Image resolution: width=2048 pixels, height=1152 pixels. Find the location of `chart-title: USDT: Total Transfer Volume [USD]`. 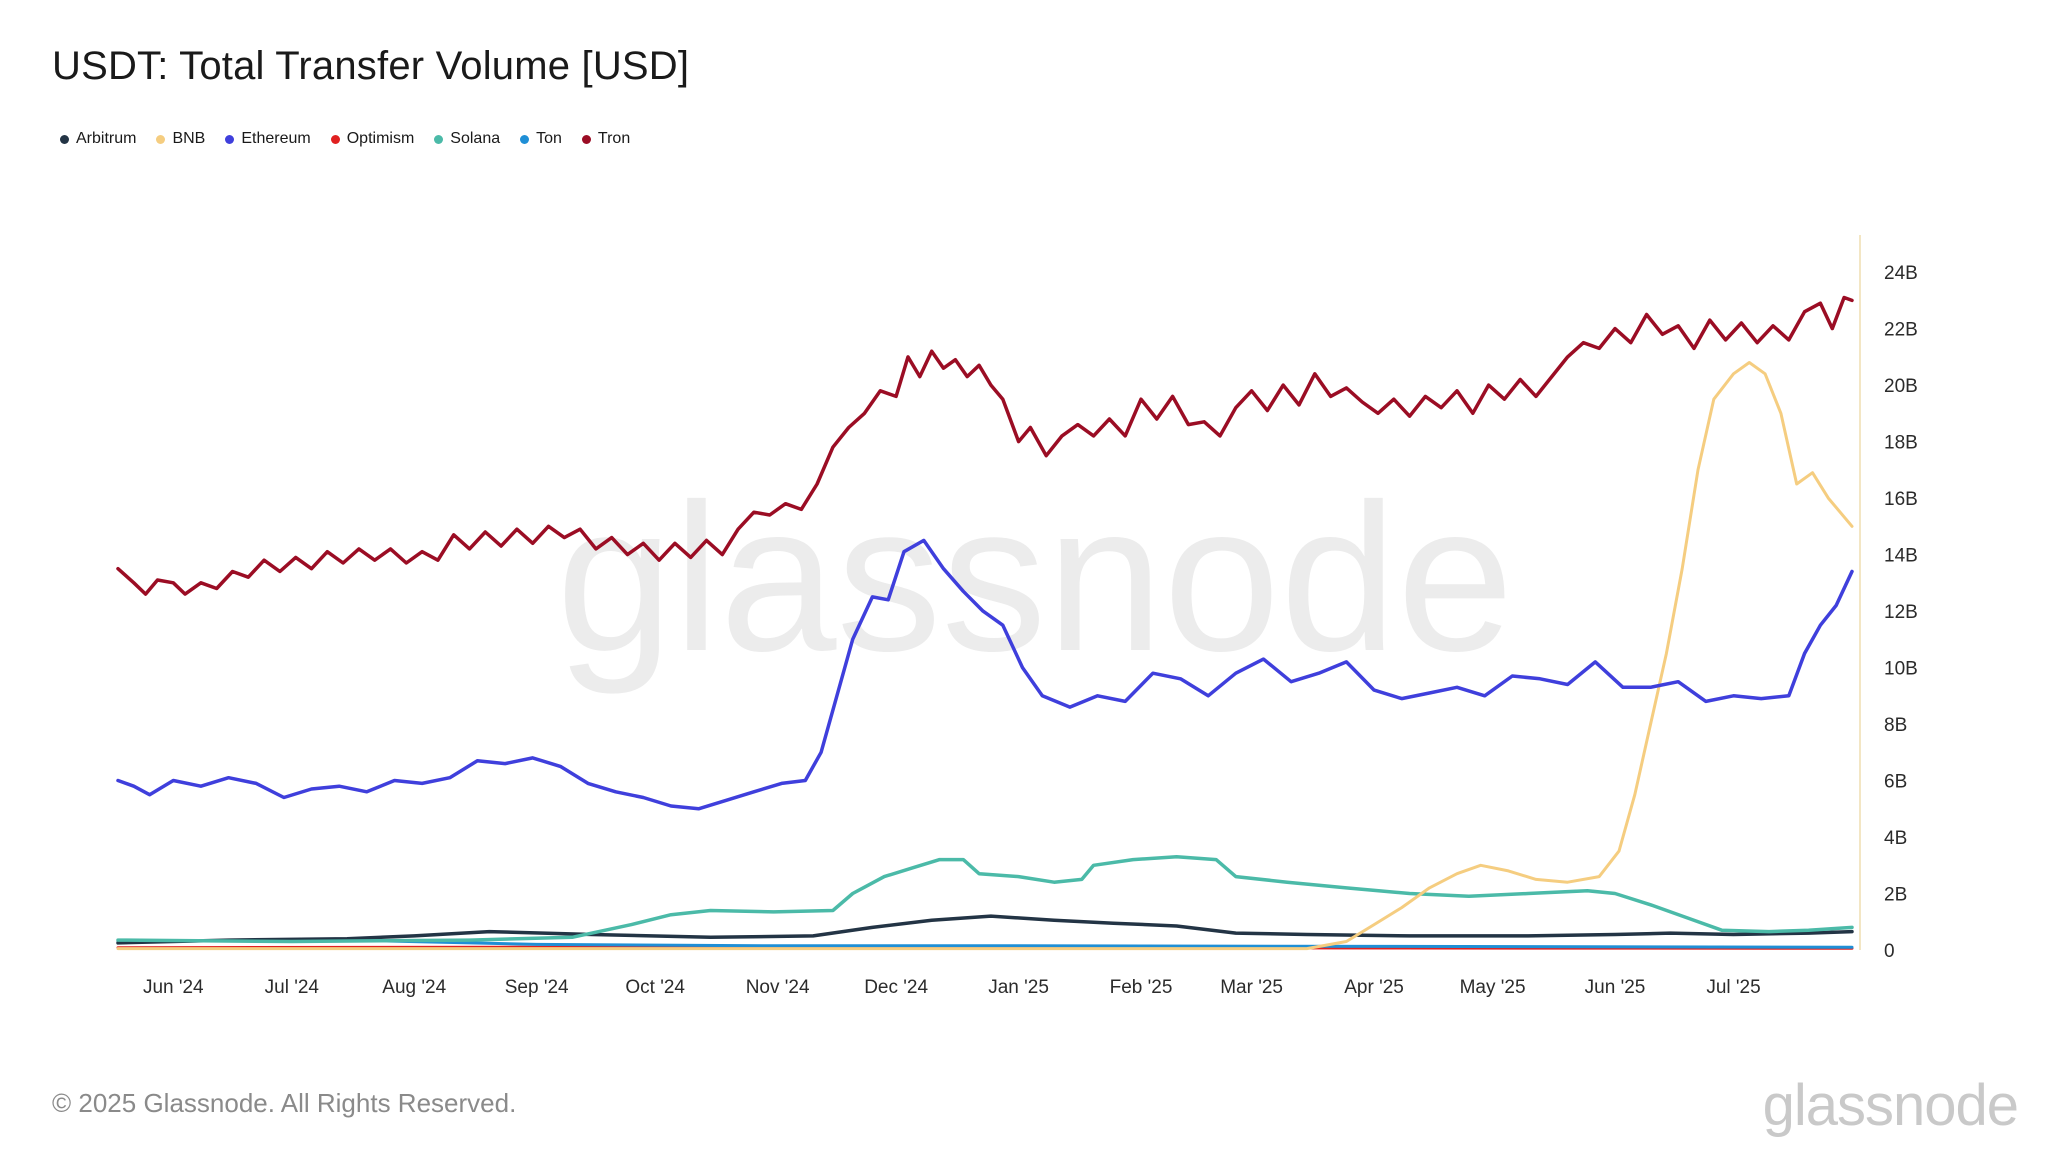

chart-title: USDT: Total Transfer Volume [USD] is located at coordinates (371, 66).